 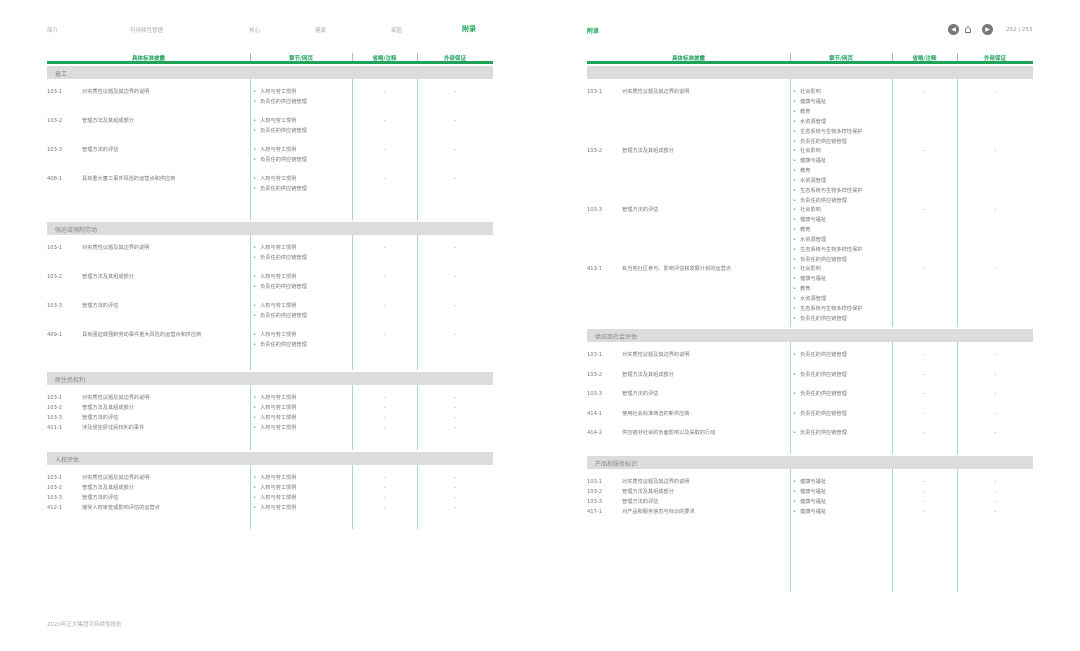 I want to click on nav-appendix: 附录, so click(x=469, y=29).